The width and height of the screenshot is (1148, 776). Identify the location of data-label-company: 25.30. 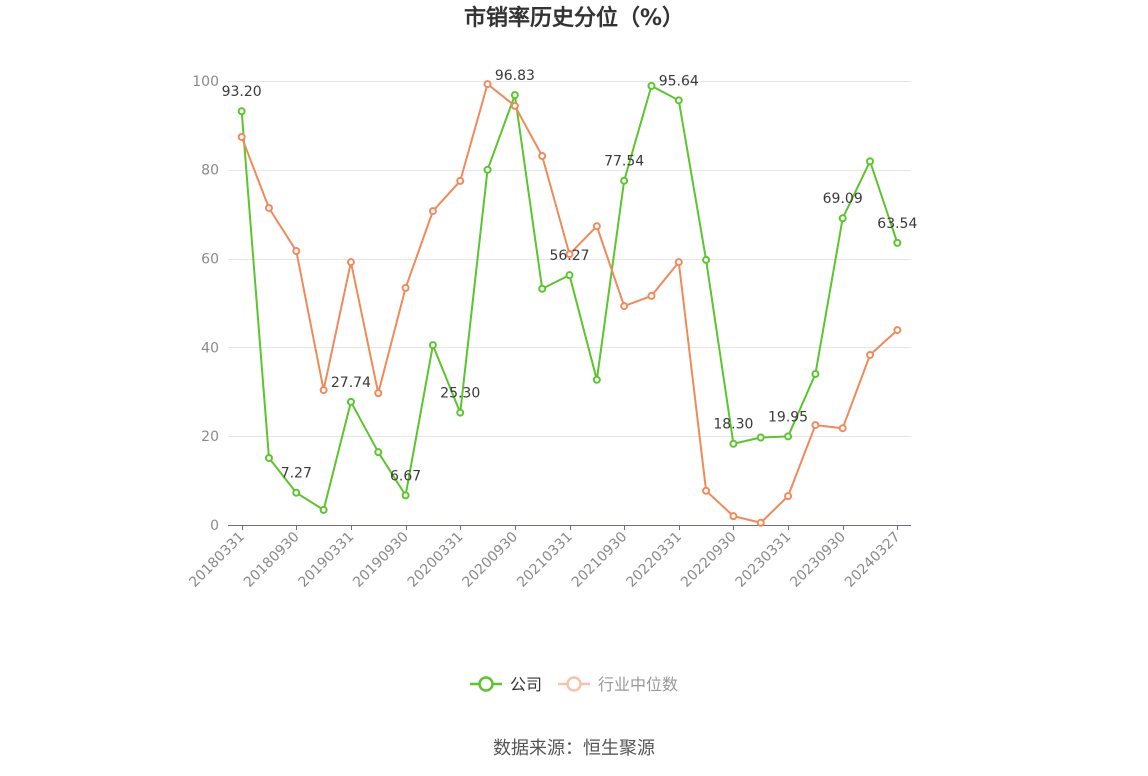
(460, 394).